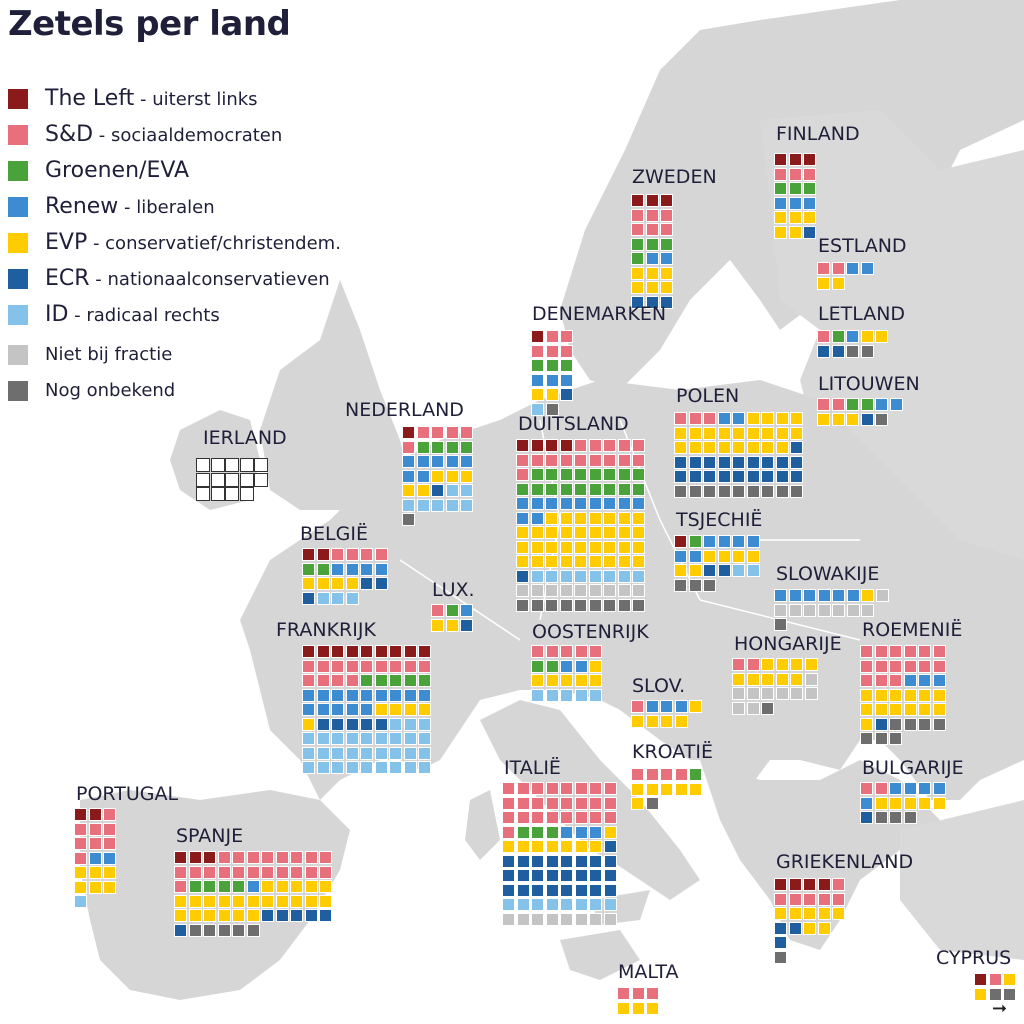 This screenshot has width=1024, height=1024. Describe the element at coordinates (110, 391) in the screenshot. I see `legend-label: Nog onbekend` at that location.